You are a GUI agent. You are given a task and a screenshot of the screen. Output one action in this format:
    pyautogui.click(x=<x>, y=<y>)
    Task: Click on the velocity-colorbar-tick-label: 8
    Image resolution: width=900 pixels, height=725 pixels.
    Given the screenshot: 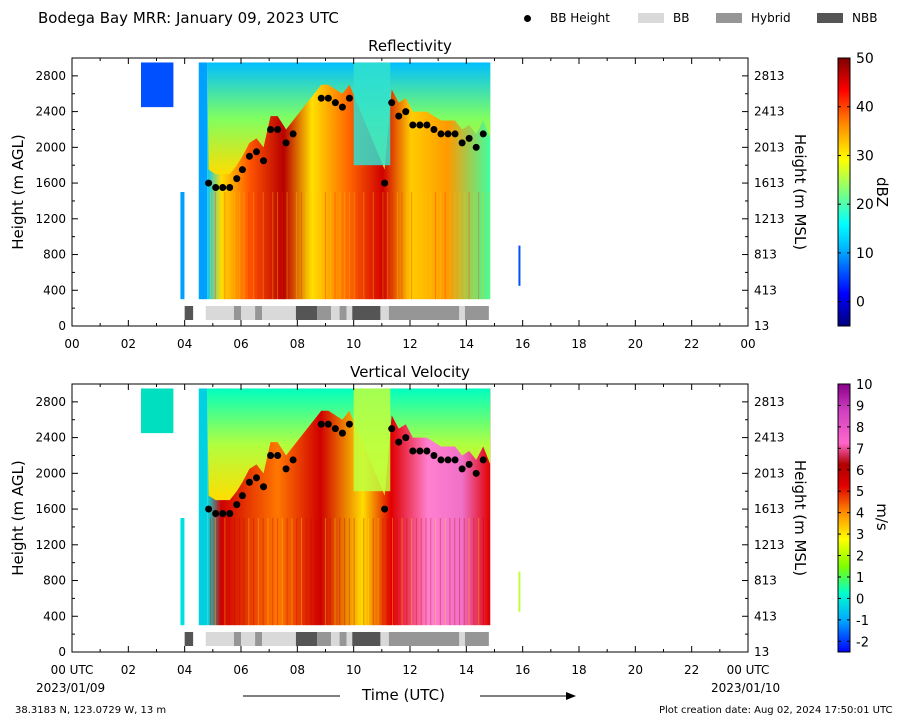 What is the action you would take?
    pyautogui.click(x=860, y=428)
    